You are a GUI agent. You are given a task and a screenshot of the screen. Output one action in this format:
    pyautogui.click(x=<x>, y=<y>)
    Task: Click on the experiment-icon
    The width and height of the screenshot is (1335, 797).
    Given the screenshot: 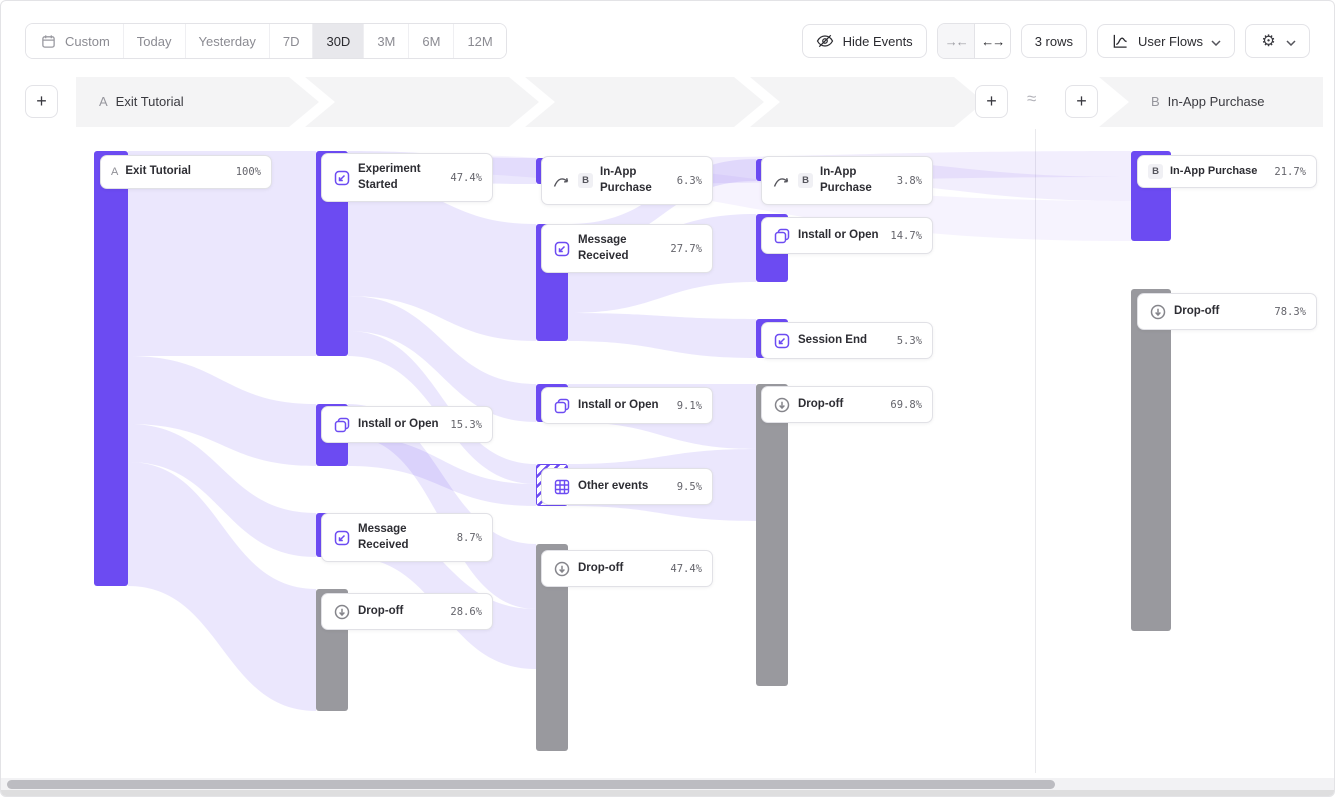 What is the action you would take?
    pyautogui.click(x=341, y=177)
    